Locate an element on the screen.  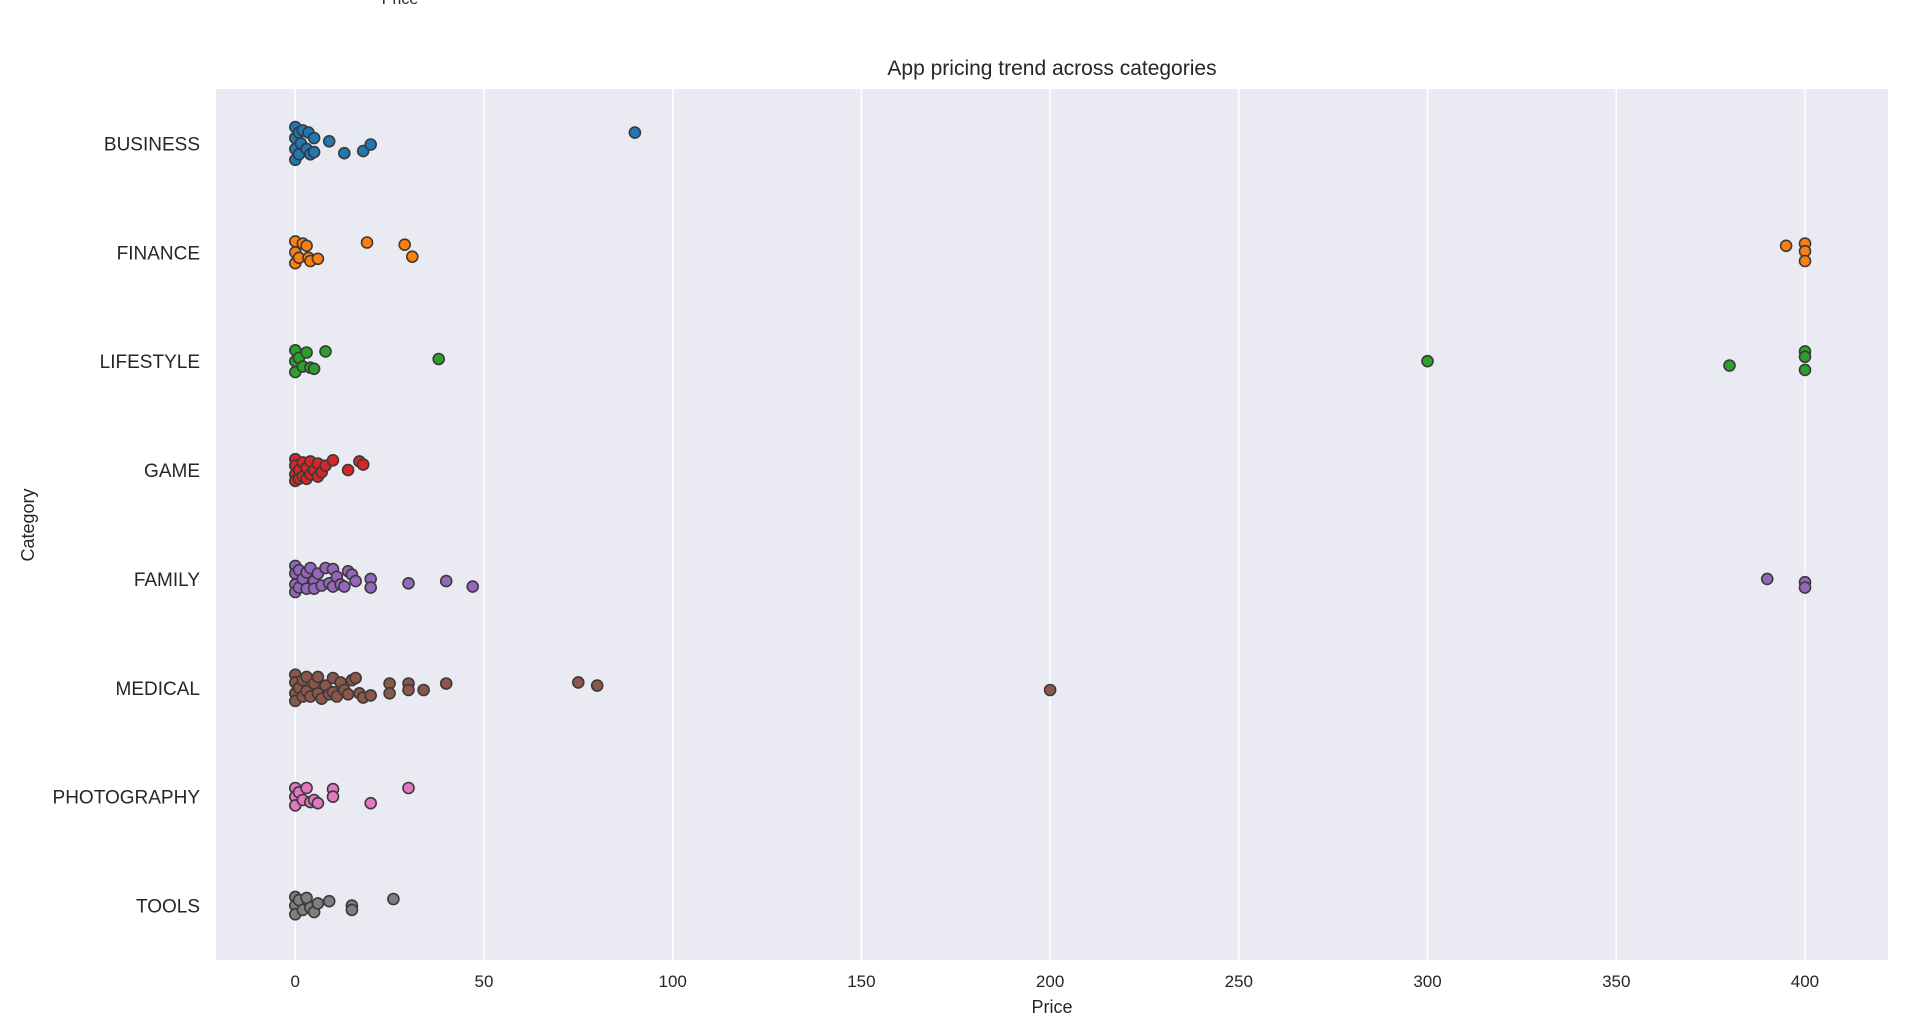
category-label-tools: TOOLS is located at coordinates (168, 907).